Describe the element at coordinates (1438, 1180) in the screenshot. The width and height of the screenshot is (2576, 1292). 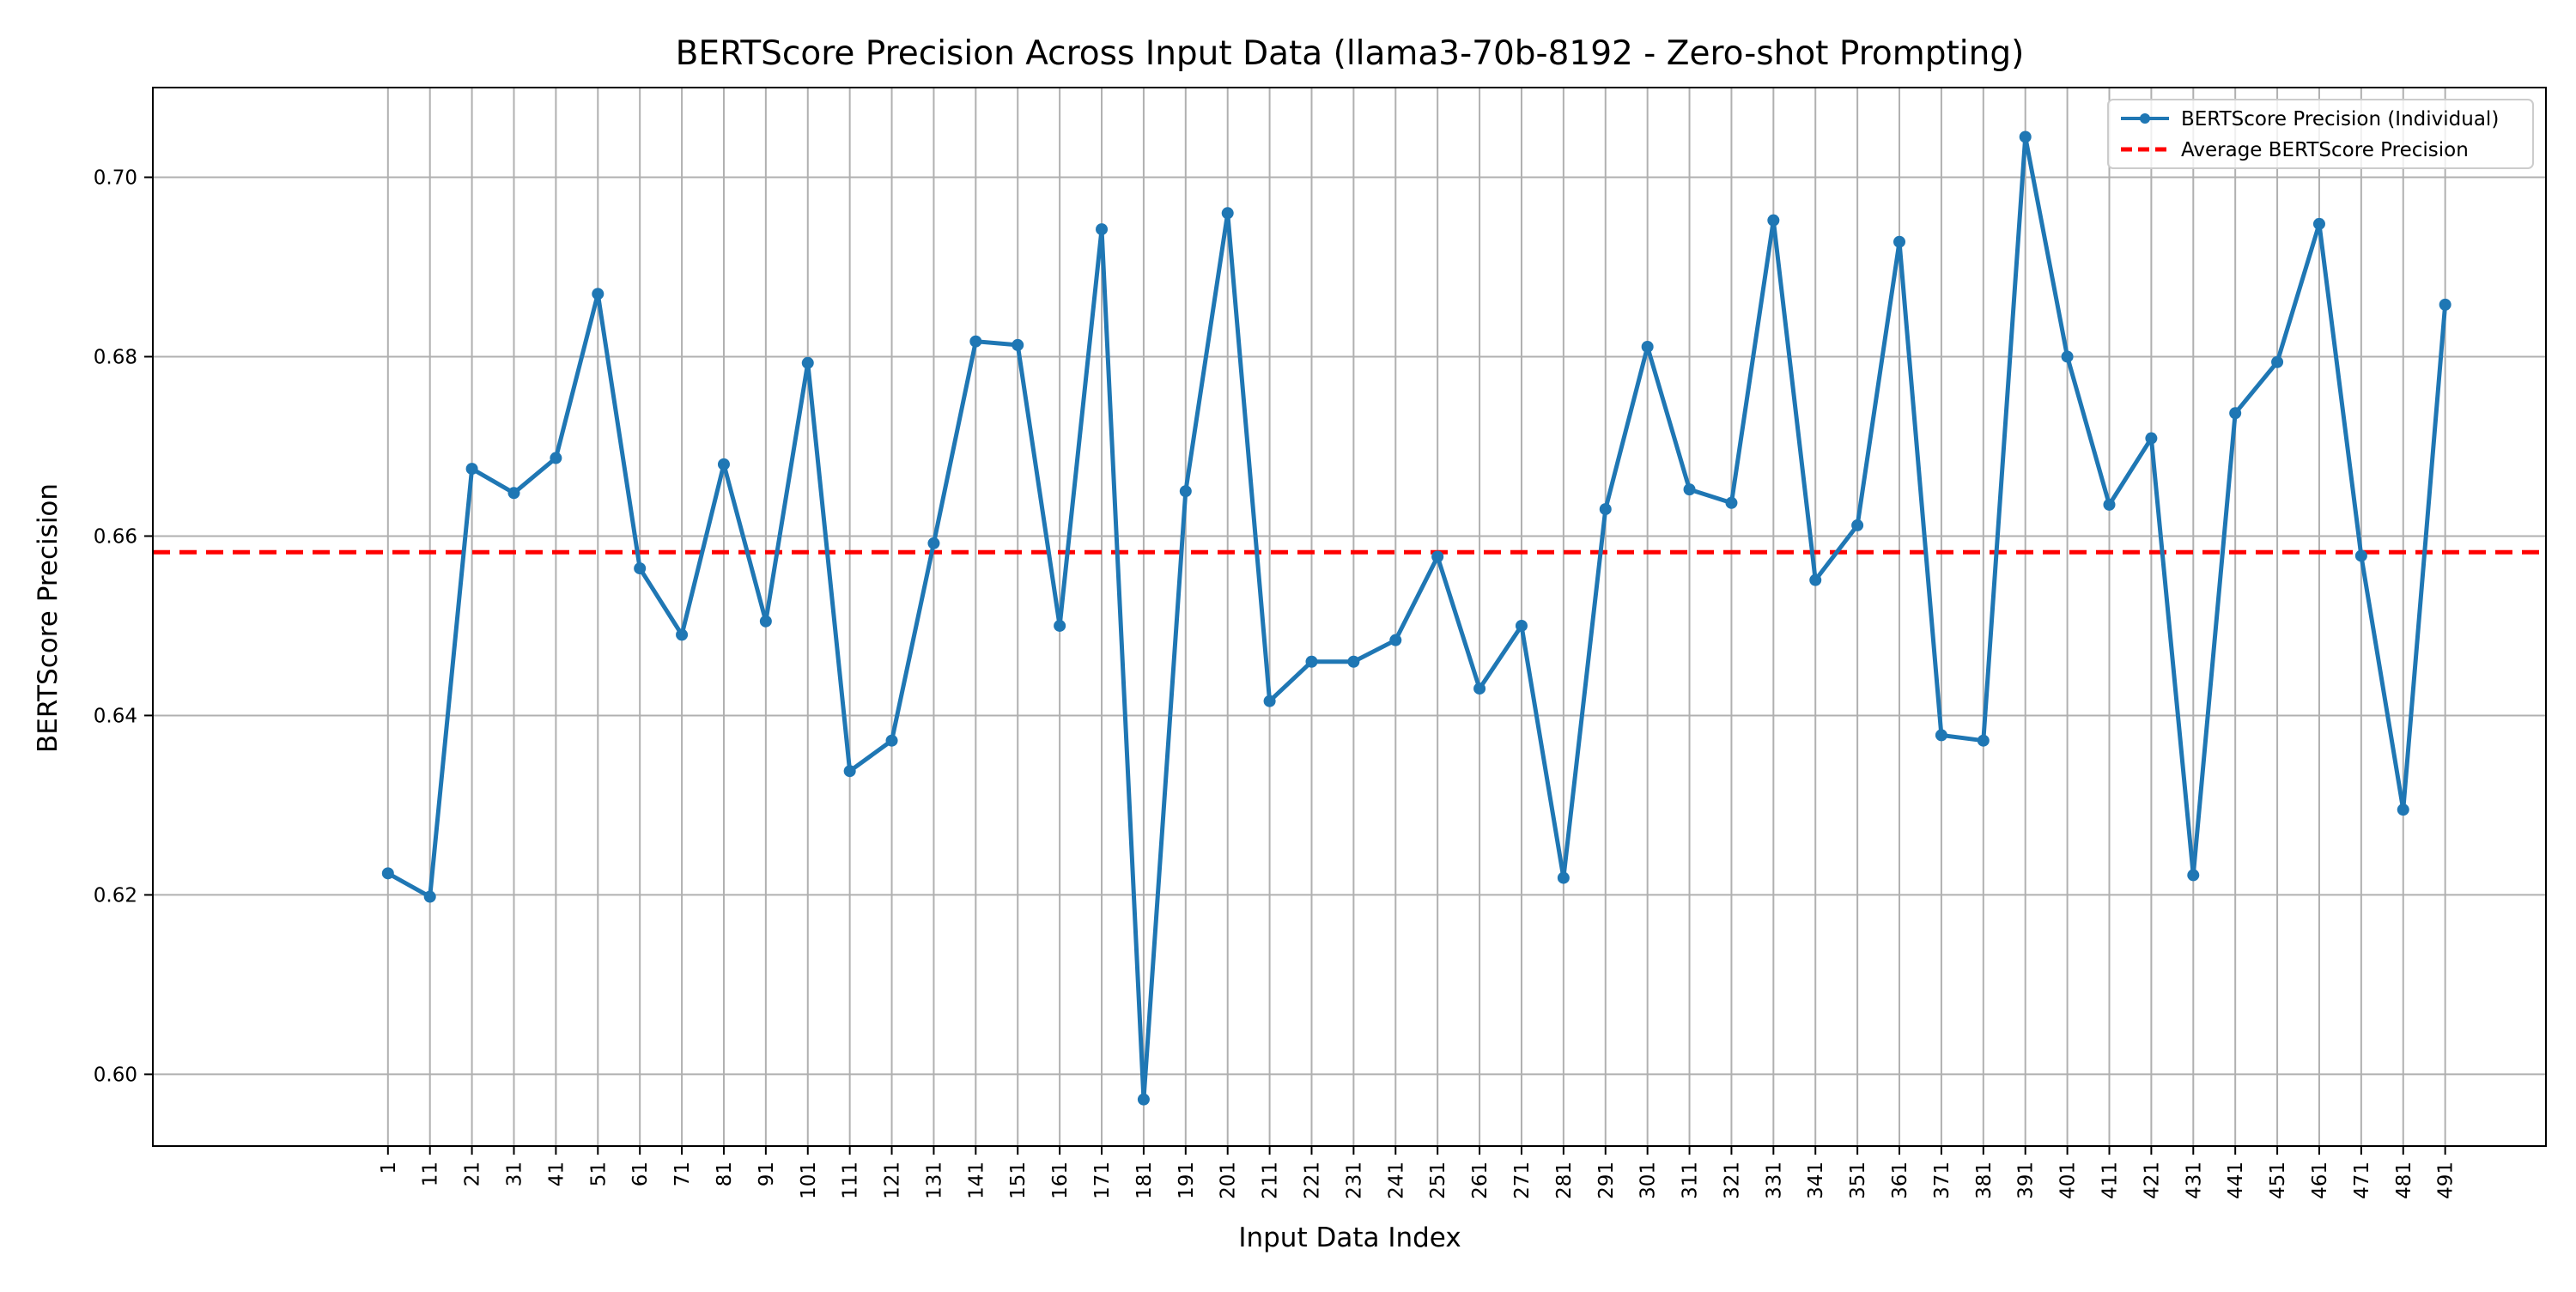
I see `x-tick-label: 251` at that location.